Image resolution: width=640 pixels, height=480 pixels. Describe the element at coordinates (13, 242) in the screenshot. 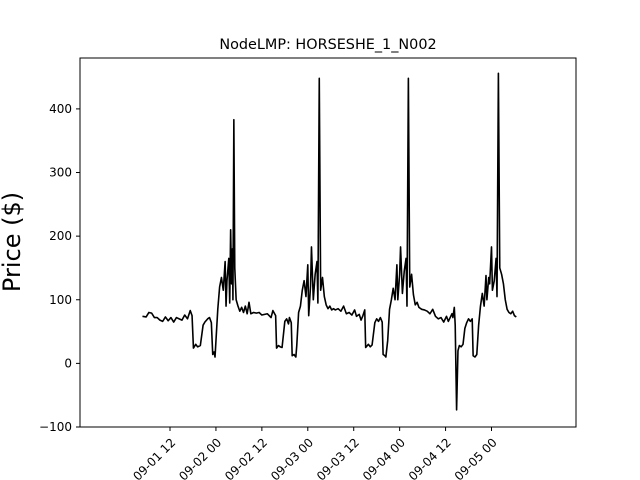

I see `y-axis-label: Price ($)` at that location.